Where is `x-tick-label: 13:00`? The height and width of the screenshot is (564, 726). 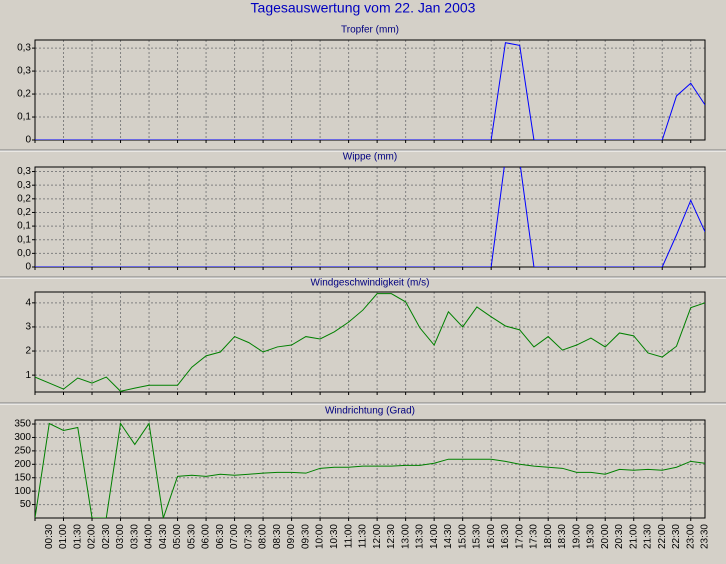 x-tick-label: 13:00 is located at coordinates (405, 536).